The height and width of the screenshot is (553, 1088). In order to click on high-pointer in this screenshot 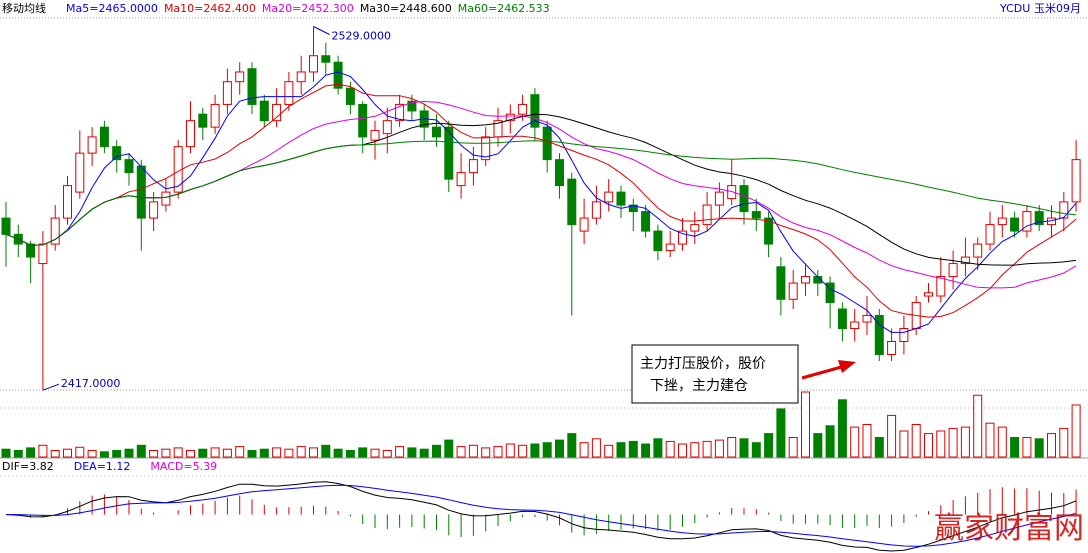, I will do `click(321, 30)`.